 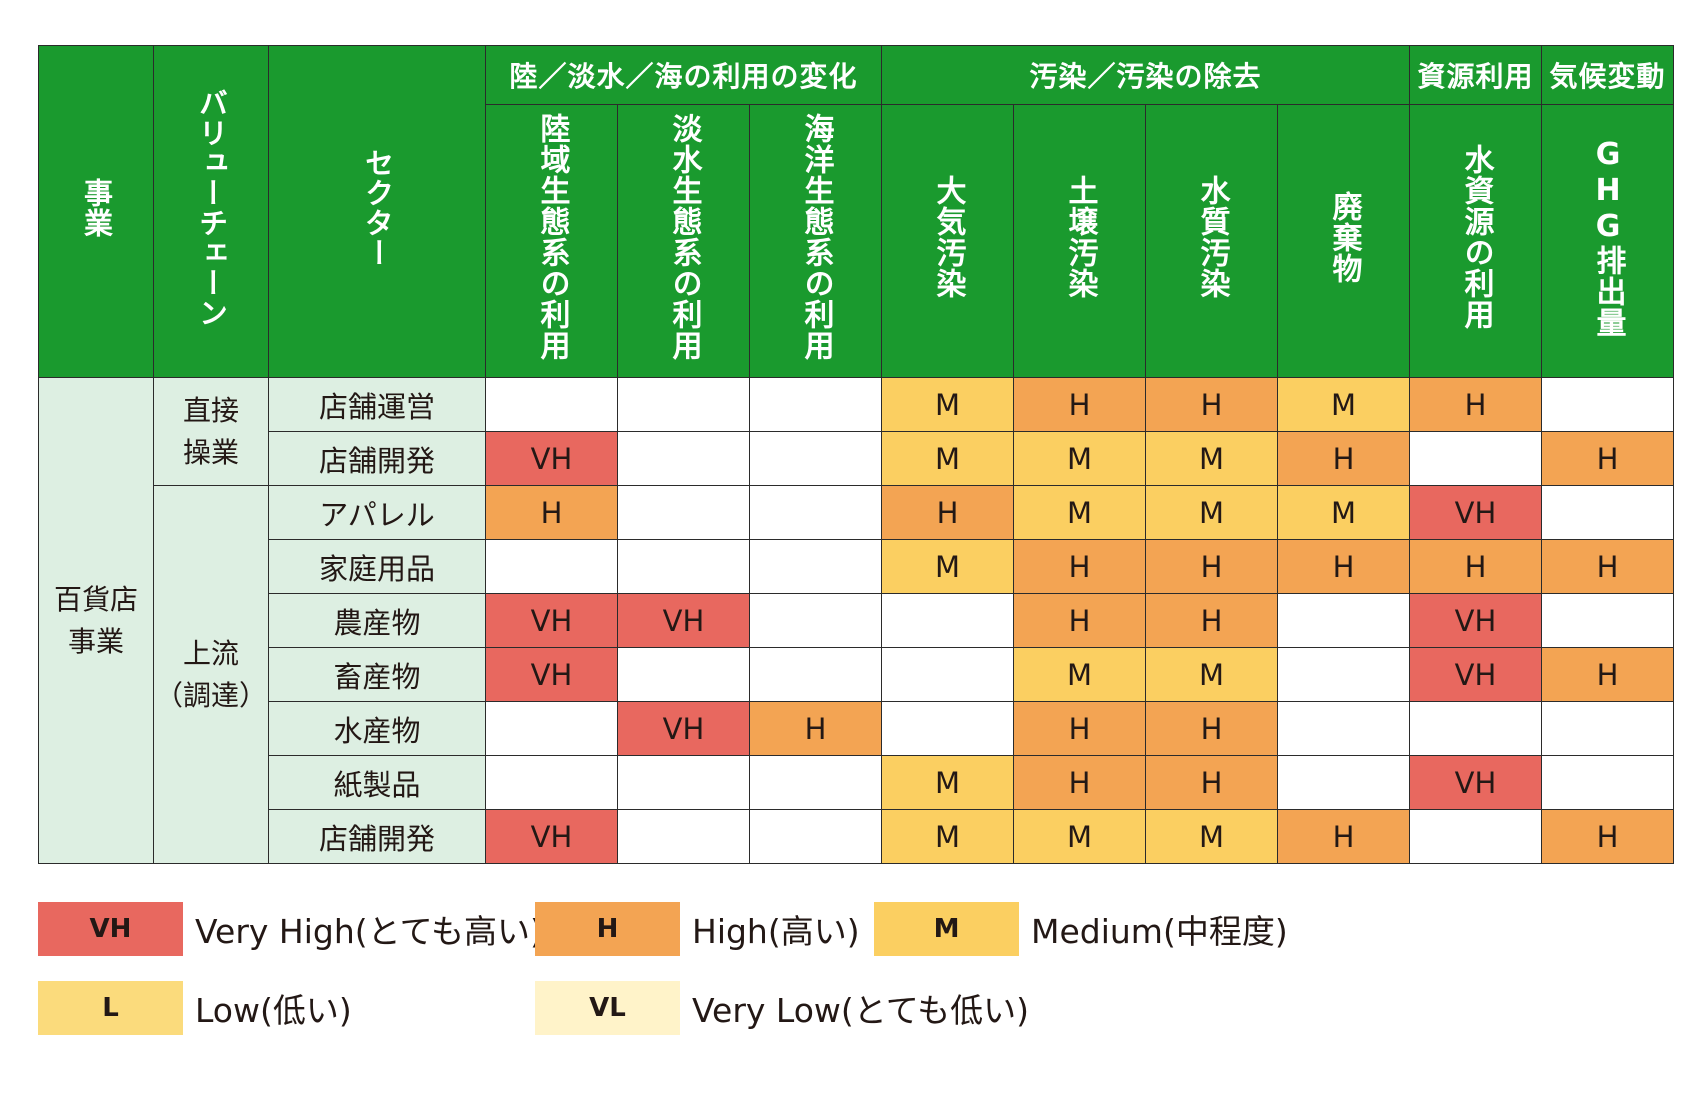 I want to click on legend-swatch: L, so click(x=110, y=1008).